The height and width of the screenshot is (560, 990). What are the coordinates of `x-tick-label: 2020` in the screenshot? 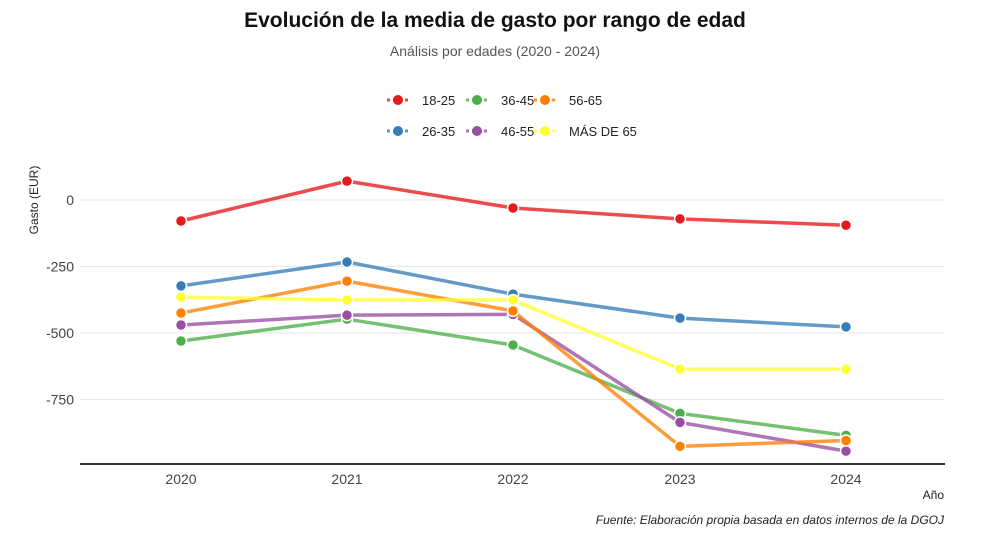 It's located at (180, 479).